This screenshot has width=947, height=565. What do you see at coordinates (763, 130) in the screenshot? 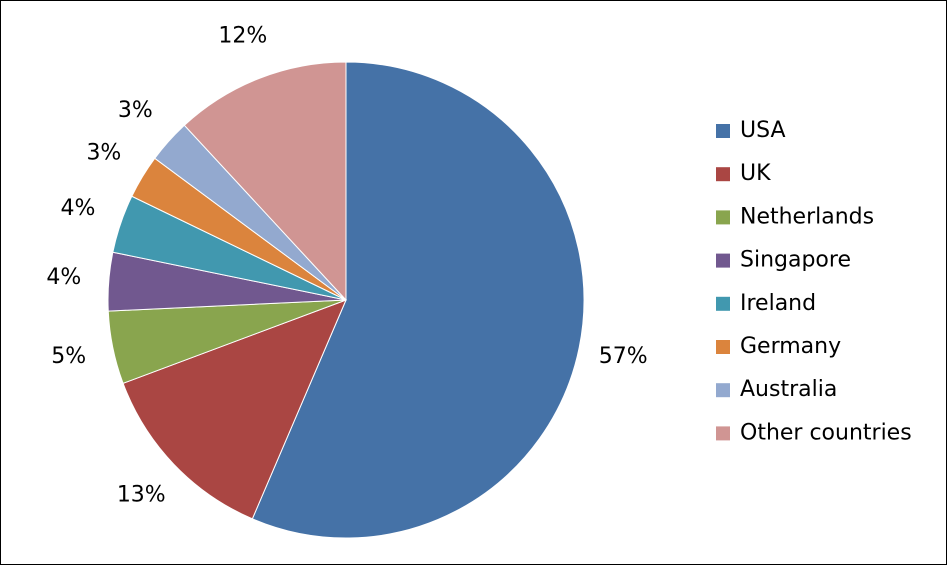
I see `legend-label: USA` at bounding box center [763, 130].